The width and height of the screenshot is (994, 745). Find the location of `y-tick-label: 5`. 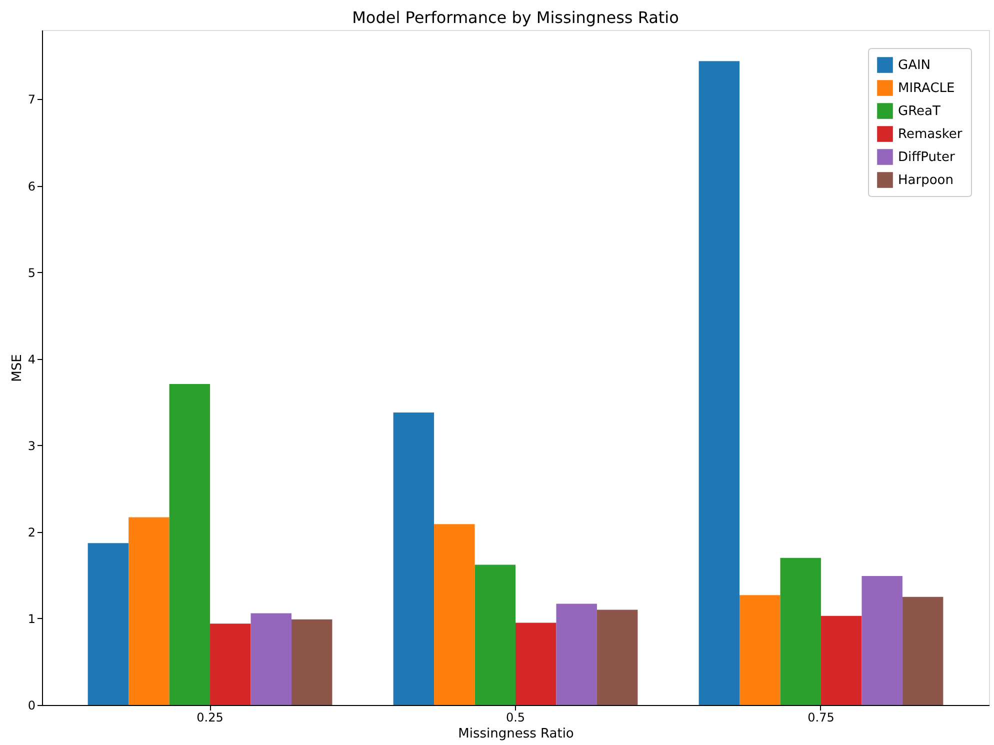

y-tick-label: 5 is located at coordinates (32, 273).